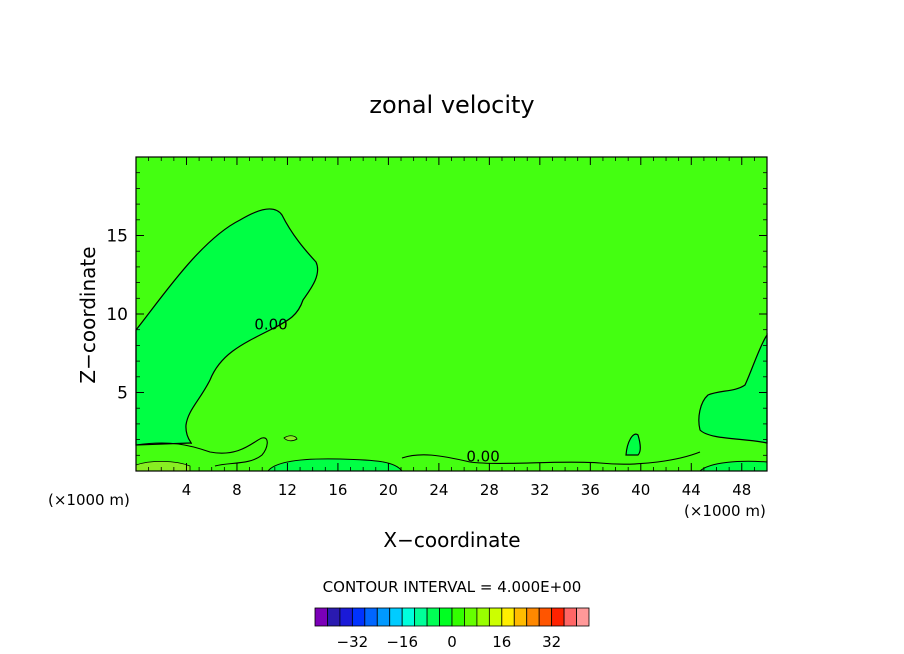 The height and width of the screenshot is (654, 904). Describe the element at coordinates (551, 642) in the screenshot. I see `colorbar-tick-label-4: 32` at that location.